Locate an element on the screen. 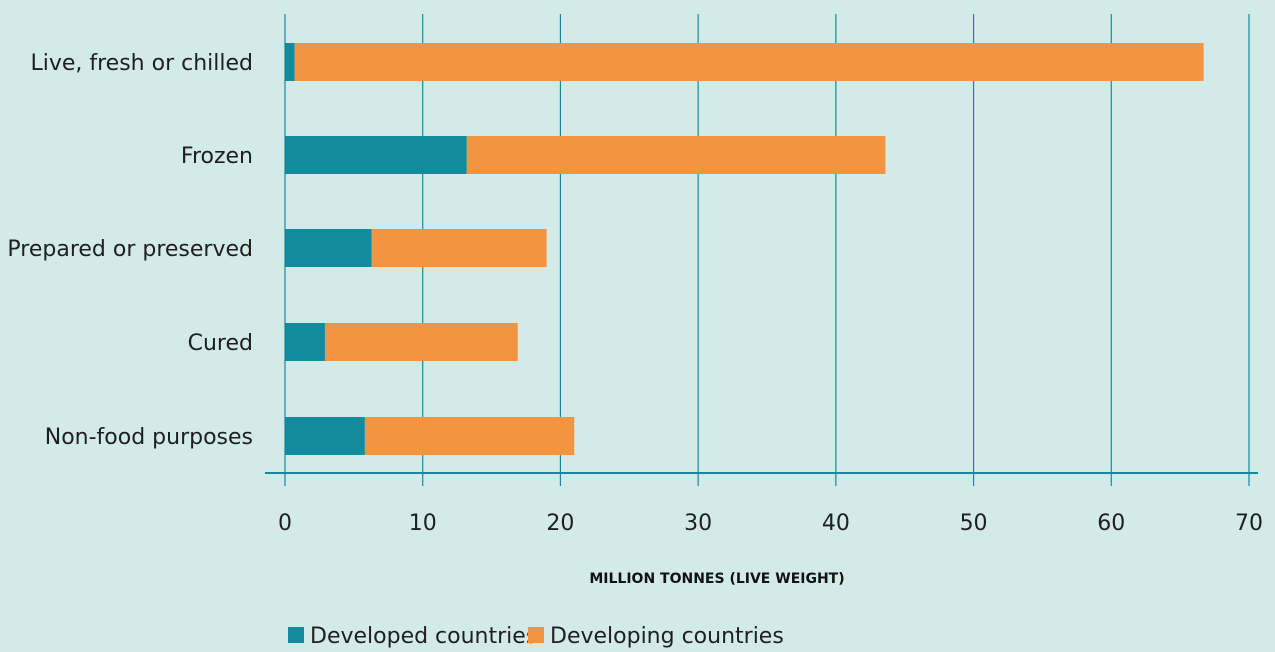 The image size is (1275, 652). x-tick-labels: 0 10 20 30 40 50 60 70 is located at coordinates (770, 523).